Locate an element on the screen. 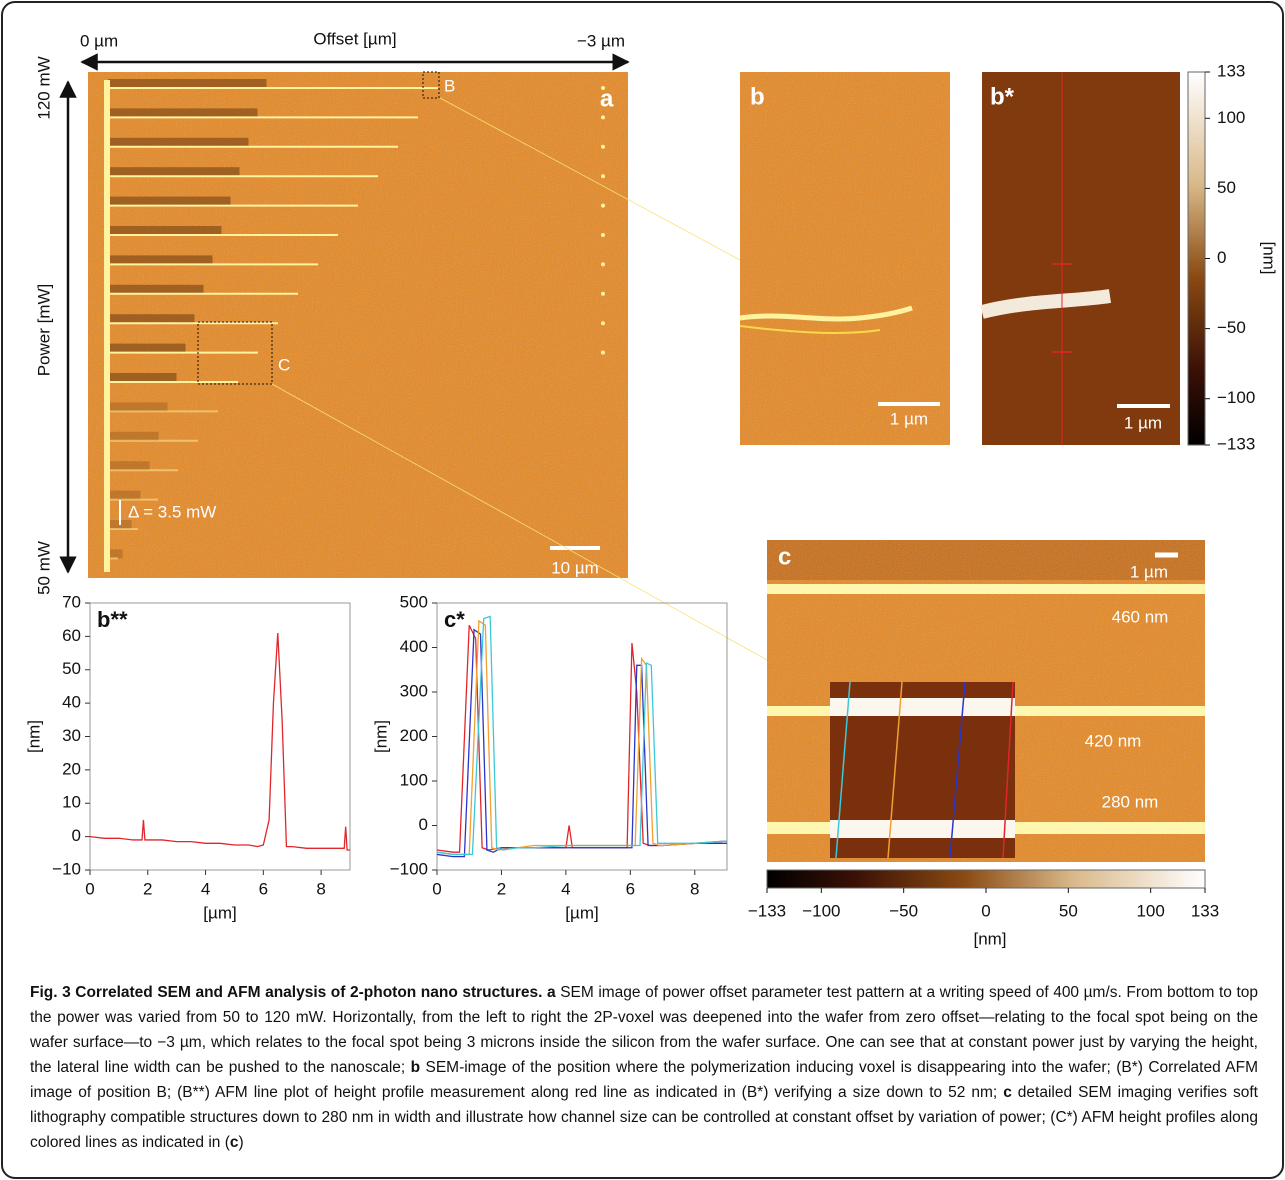  panel-label: c is located at coordinates (784, 556).